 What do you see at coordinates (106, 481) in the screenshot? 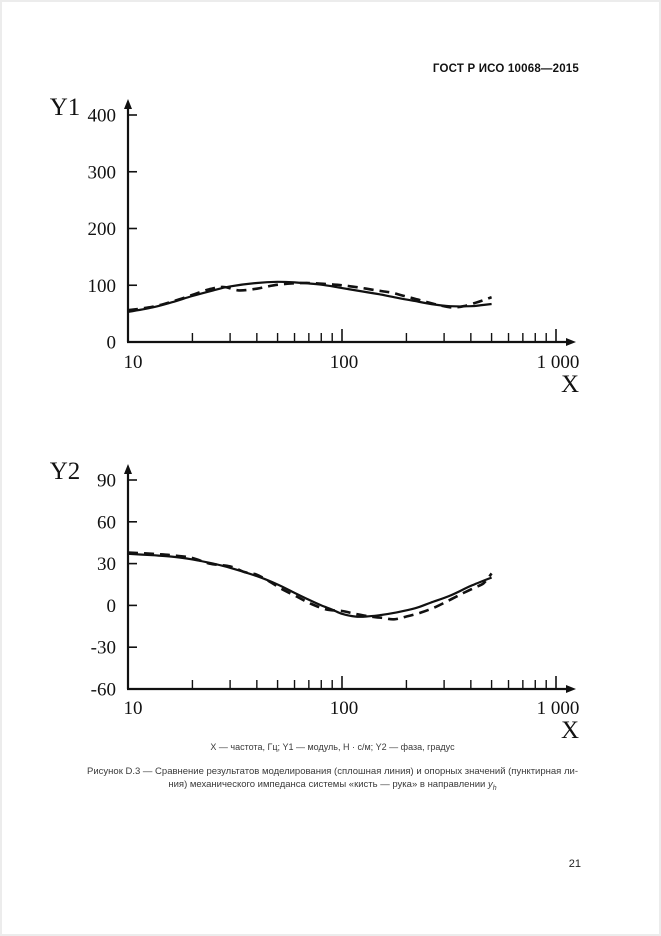
I see `y-tick-label: 90` at bounding box center [106, 481].